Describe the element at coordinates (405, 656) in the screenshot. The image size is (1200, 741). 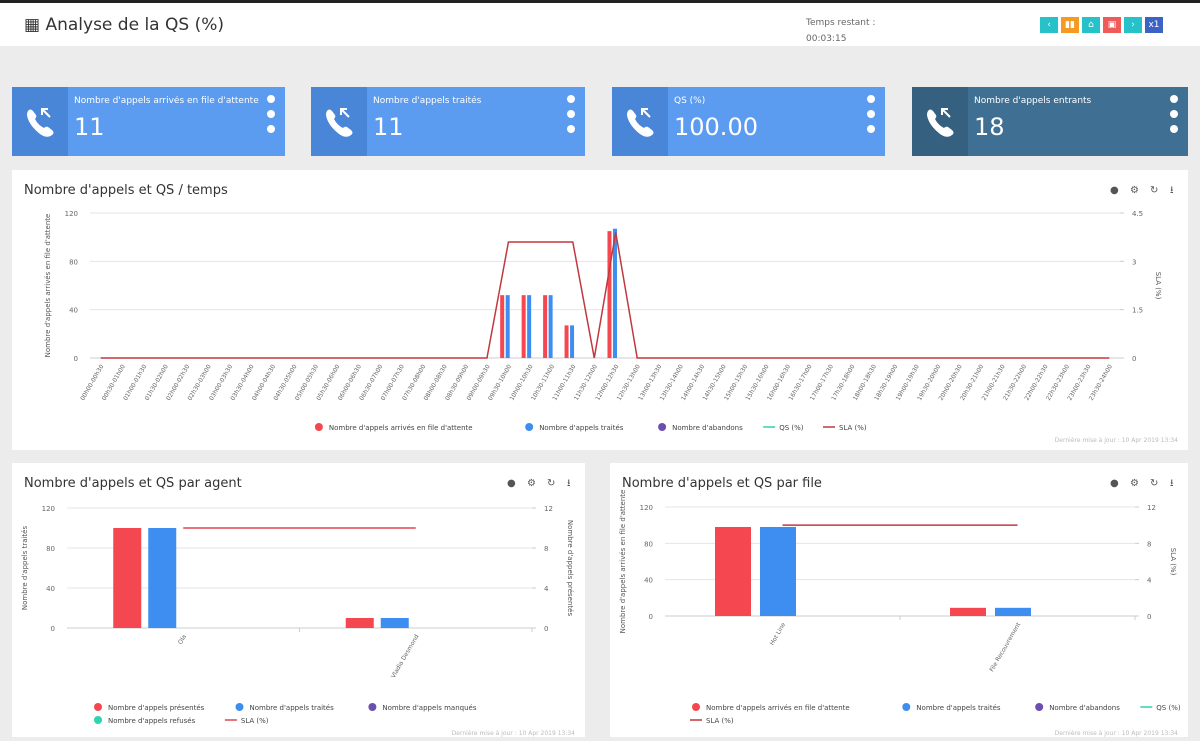
I see `x-tick-label: Vladia Desmond` at that location.